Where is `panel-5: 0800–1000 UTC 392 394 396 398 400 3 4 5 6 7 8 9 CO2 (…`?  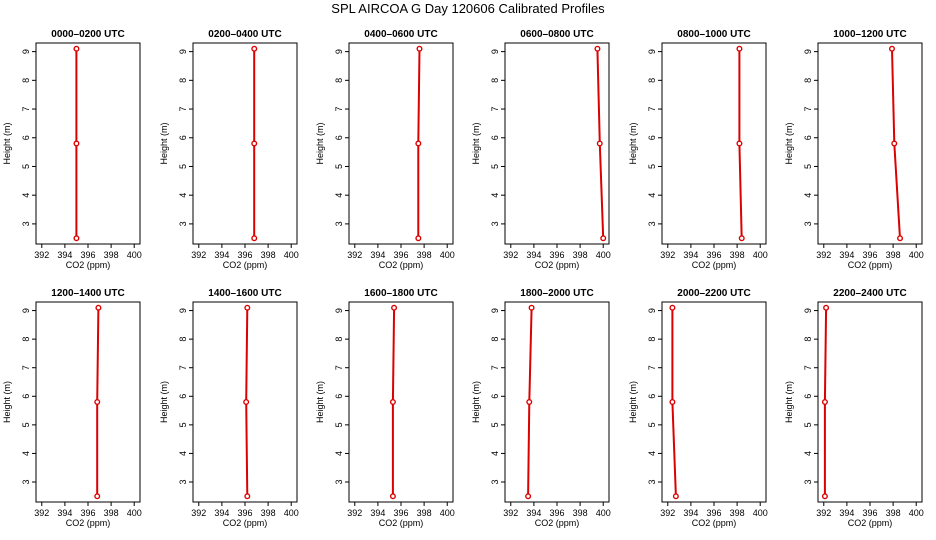
panel-5: 0800–1000 UTC 392 394 396 398 400 3 4 5 6 7 8 9 CO2 (… is located at coordinates (698, 149).